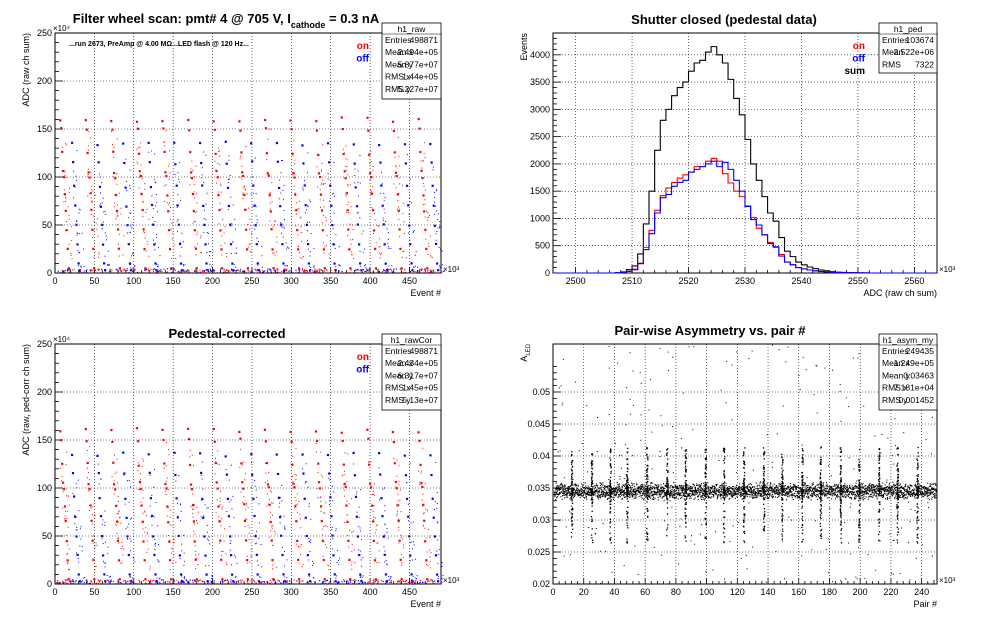 The image size is (996, 622). What do you see at coordinates (54, 281) in the screenshot?
I see `x-tick-label: 0` at bounding box center [54, 281].